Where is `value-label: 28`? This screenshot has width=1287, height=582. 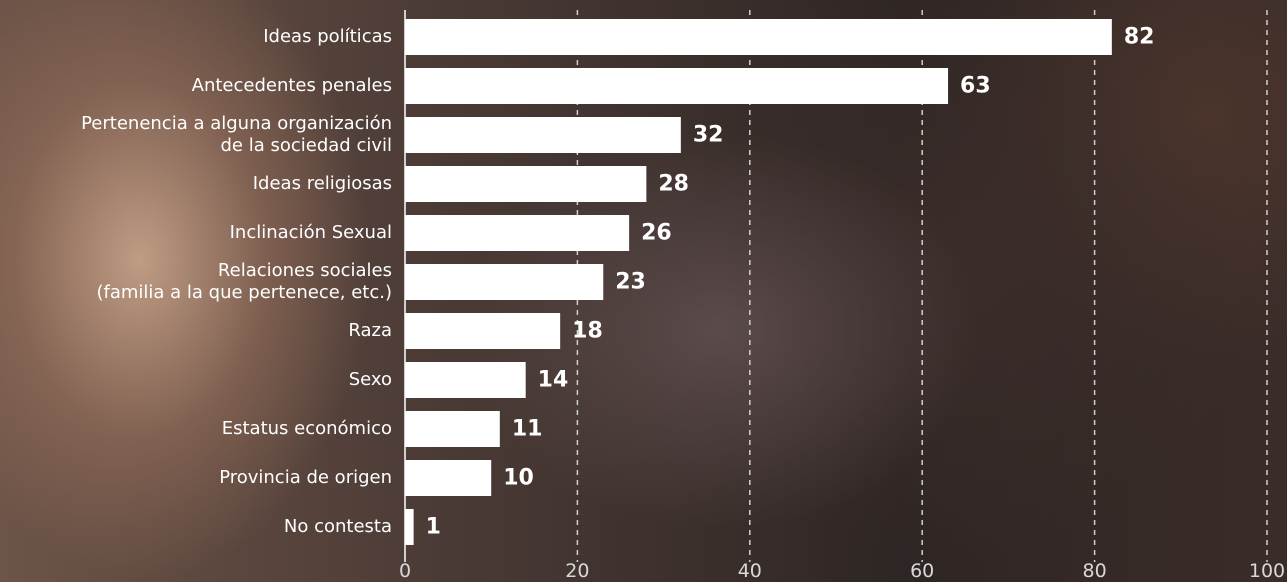 value-label: 28 is located at coordinates (673, 184).